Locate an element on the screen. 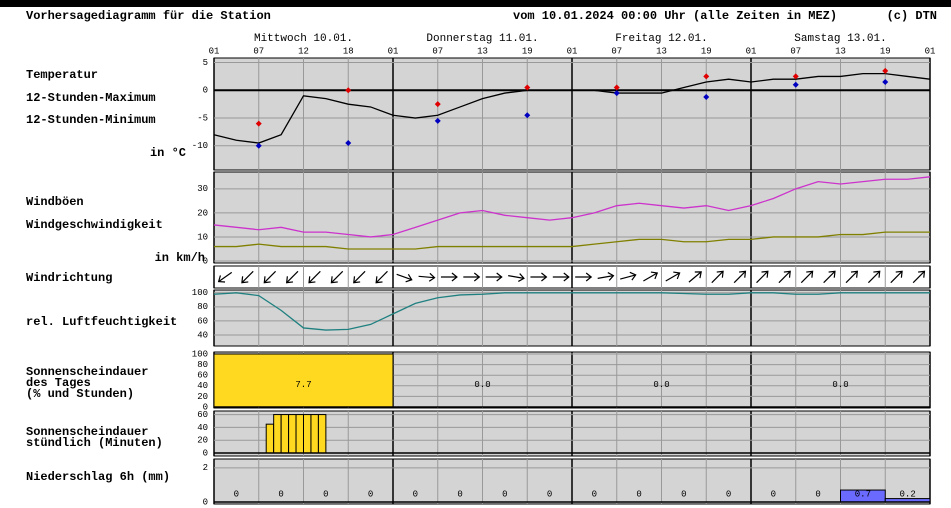  y-tick-label: 10 is located at coordinates (202, 237).